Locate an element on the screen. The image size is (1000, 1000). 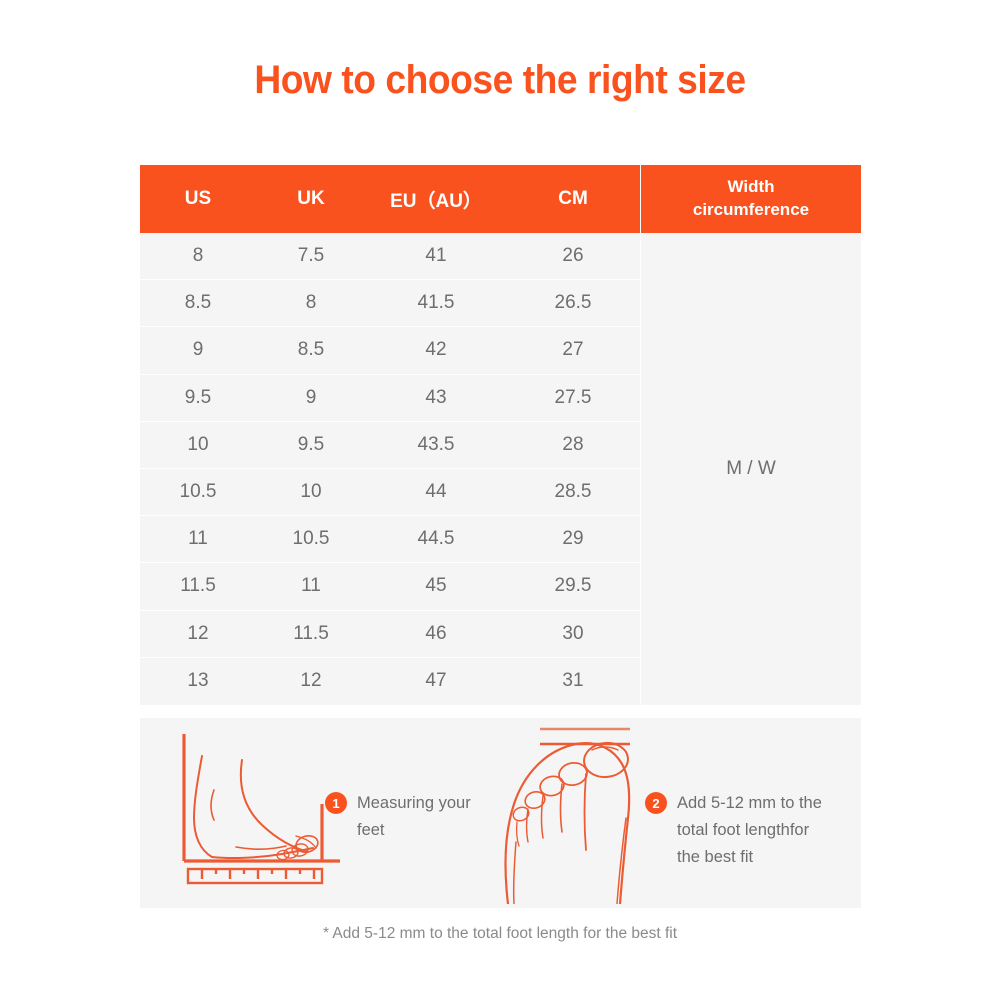
cell-us: 9.5 is located at coordinates (198, 397).